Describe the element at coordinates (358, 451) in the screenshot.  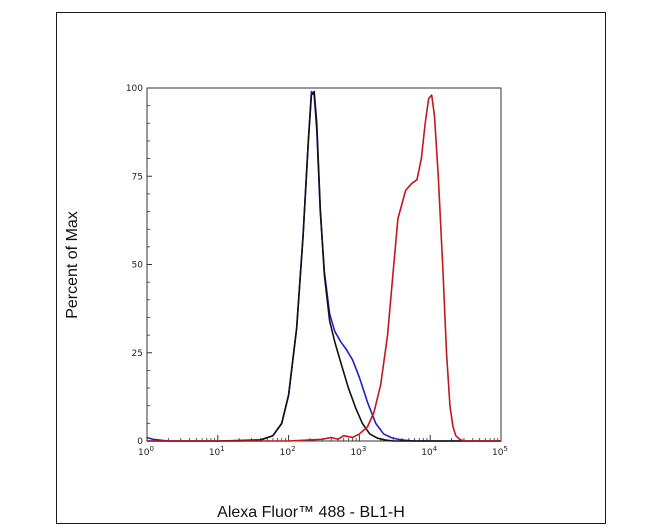
I see `x-tick-label: 10³` at that location.